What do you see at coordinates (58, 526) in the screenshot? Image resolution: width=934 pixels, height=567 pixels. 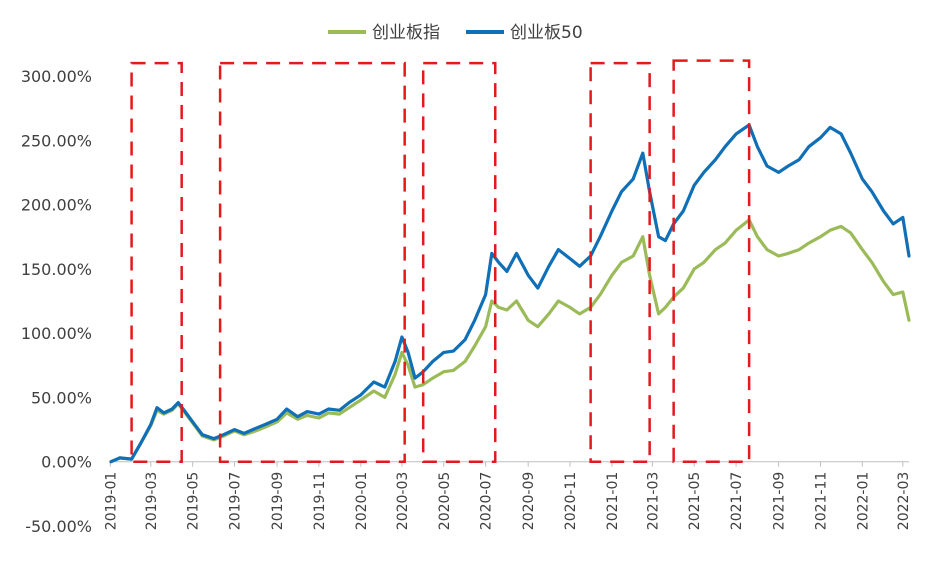 I see `y-tick-label: -50.00%` at bounding box center [58, 526].